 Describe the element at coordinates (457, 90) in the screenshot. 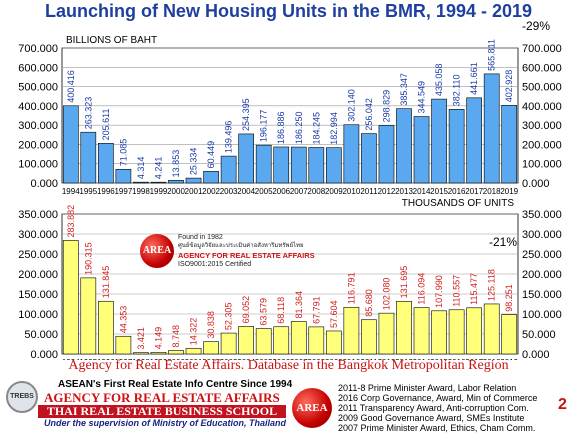

I see `data-label: 382.110` at that location.